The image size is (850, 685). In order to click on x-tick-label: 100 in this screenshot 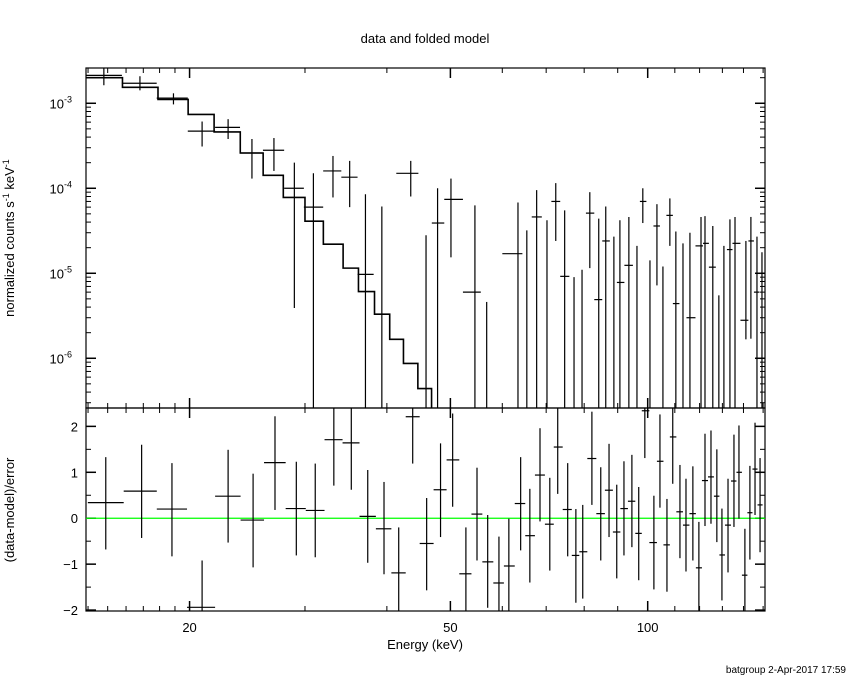, I will do `click(648, 627)`.